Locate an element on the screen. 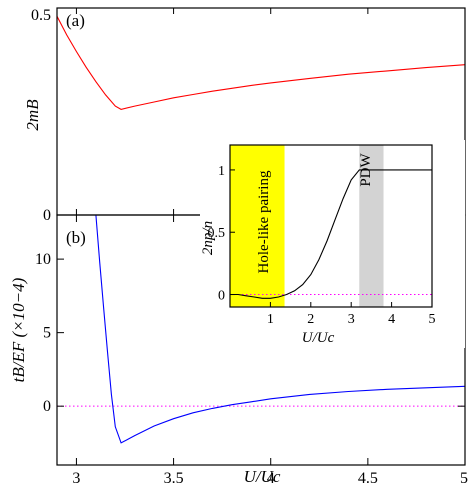  panel-b-xlabel: U/Uc is located at coordinates (262, 476).